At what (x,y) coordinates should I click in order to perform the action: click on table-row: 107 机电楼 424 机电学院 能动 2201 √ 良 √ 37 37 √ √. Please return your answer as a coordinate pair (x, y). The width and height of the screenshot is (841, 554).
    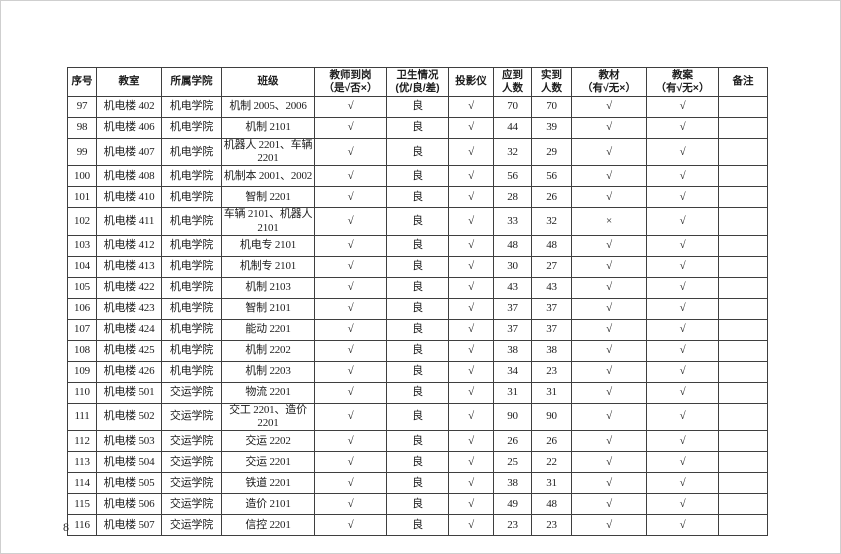
    Looking at the image, I should click on (417, 329).